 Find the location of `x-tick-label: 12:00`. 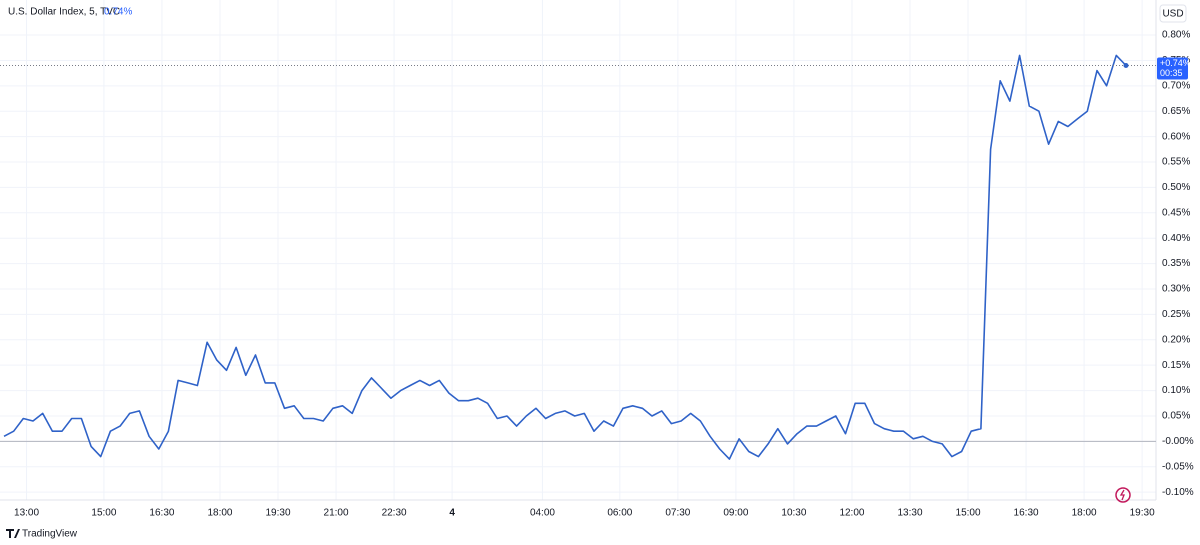

x-tick-label: 12:00 is located at coordinates (851, 513).